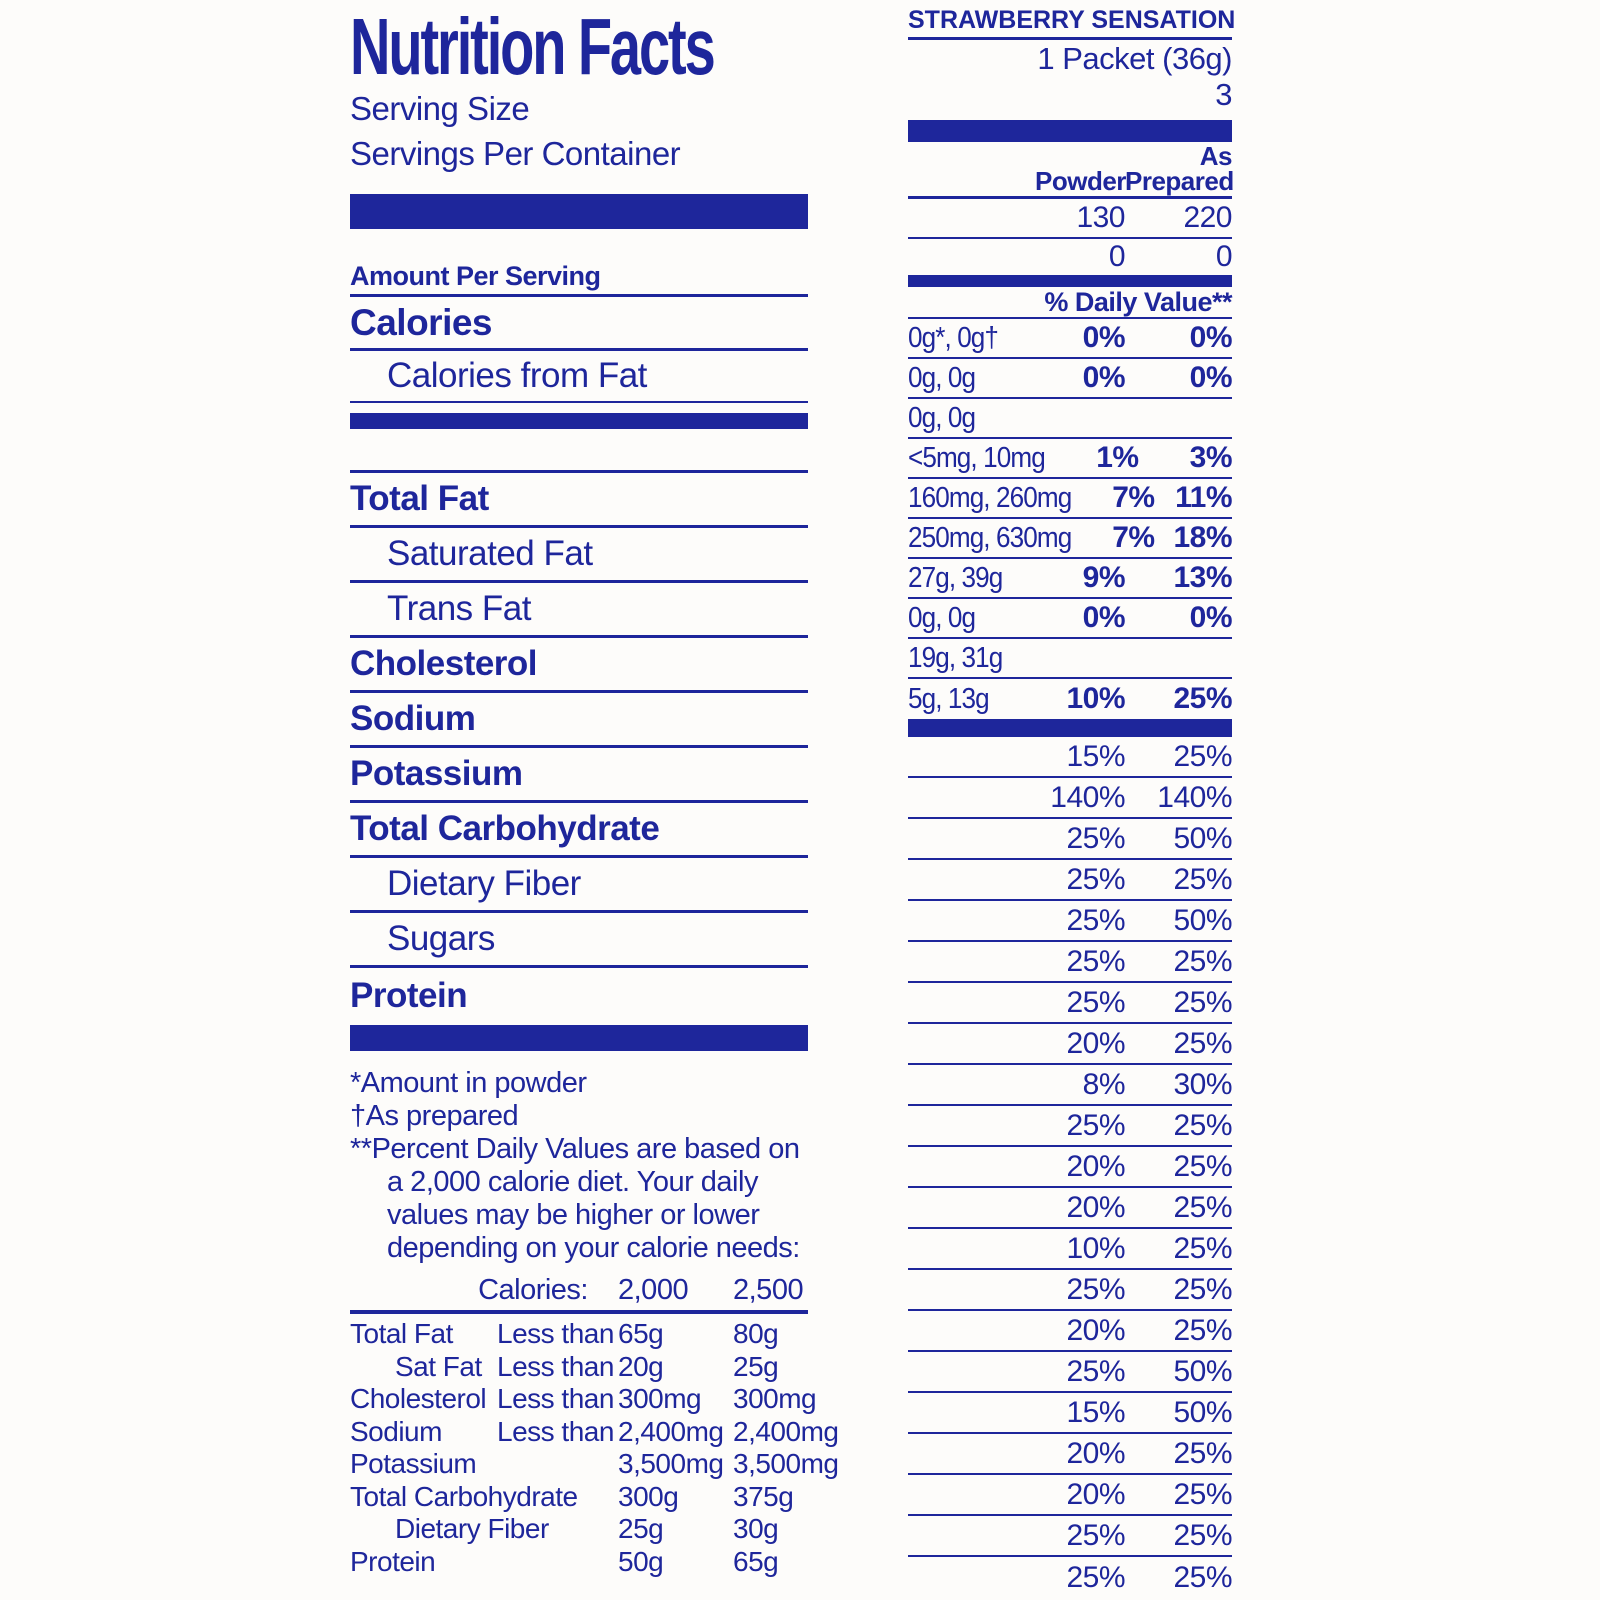  I want to click on amount-value-row: 27g, 39g 9% 13%, so click(1070, 579).